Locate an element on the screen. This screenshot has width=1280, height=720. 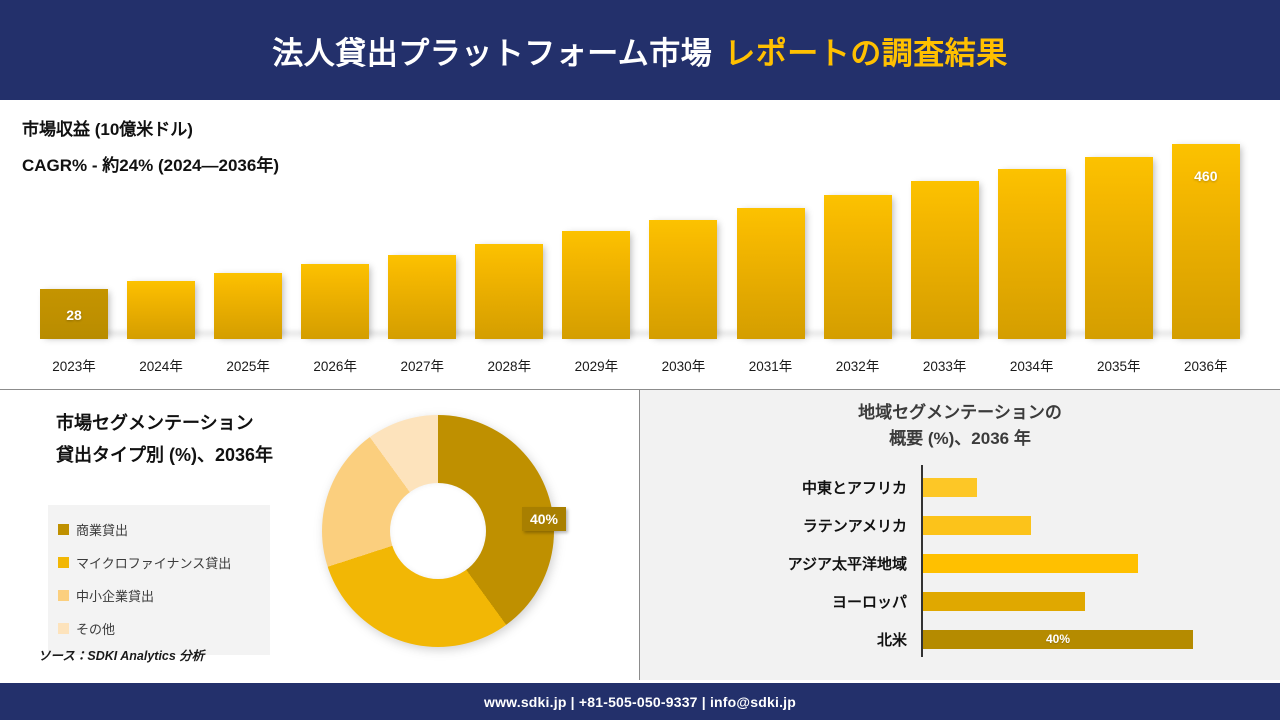
region-bar-中東とアフリカ is located at coordinates (950, 487).